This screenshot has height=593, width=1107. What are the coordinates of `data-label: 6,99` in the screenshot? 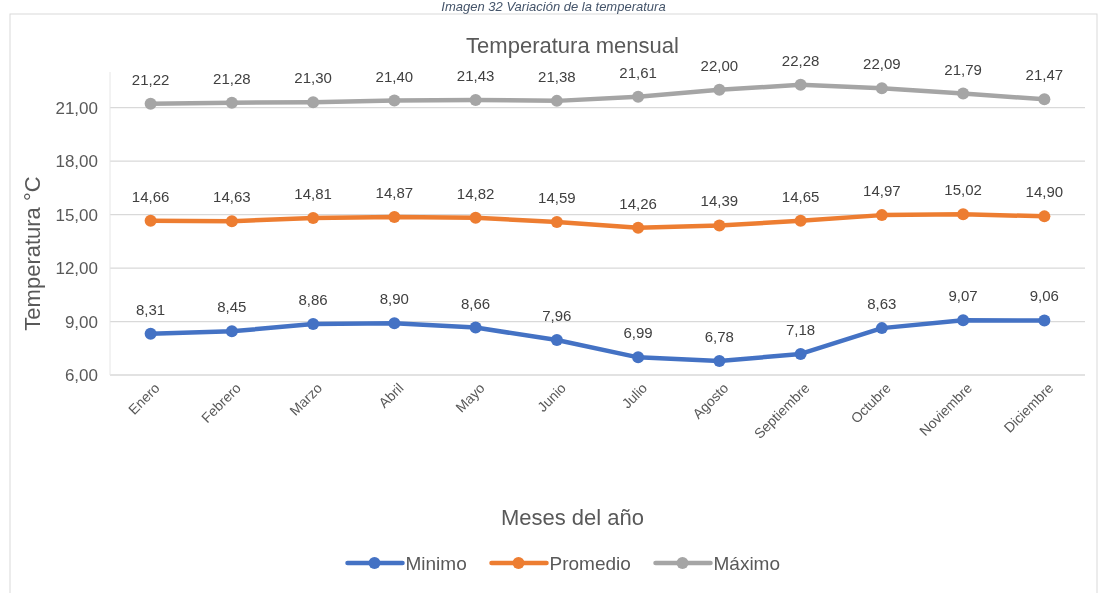 It's located at (638, 333).